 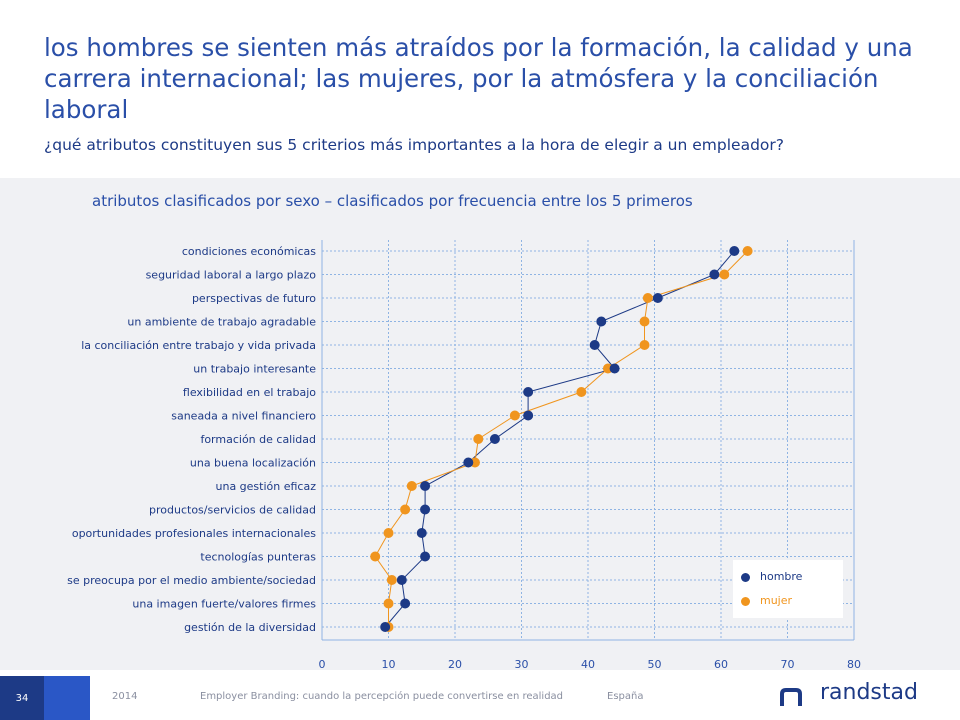 What do you see at coordinates (625, 696) in the screenshot?
I see `footer-country: España` at bounding box center [625, 696].